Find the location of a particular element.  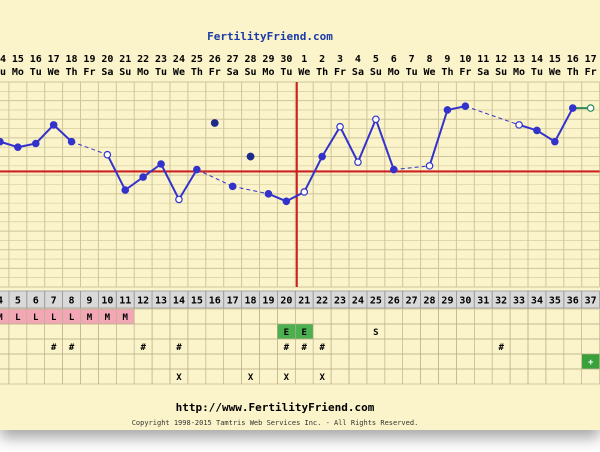

weekday-label: Mo is located at coordinates (143, 72).